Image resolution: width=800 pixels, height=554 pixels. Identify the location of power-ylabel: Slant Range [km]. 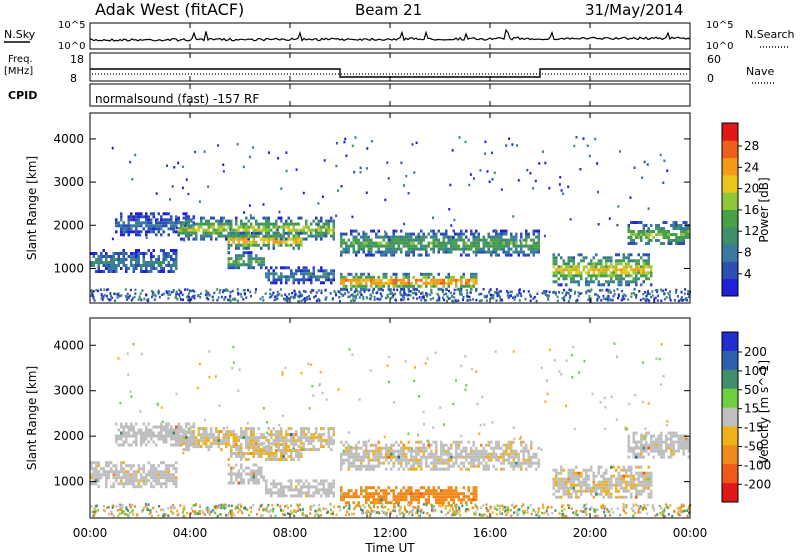
(32, 208).